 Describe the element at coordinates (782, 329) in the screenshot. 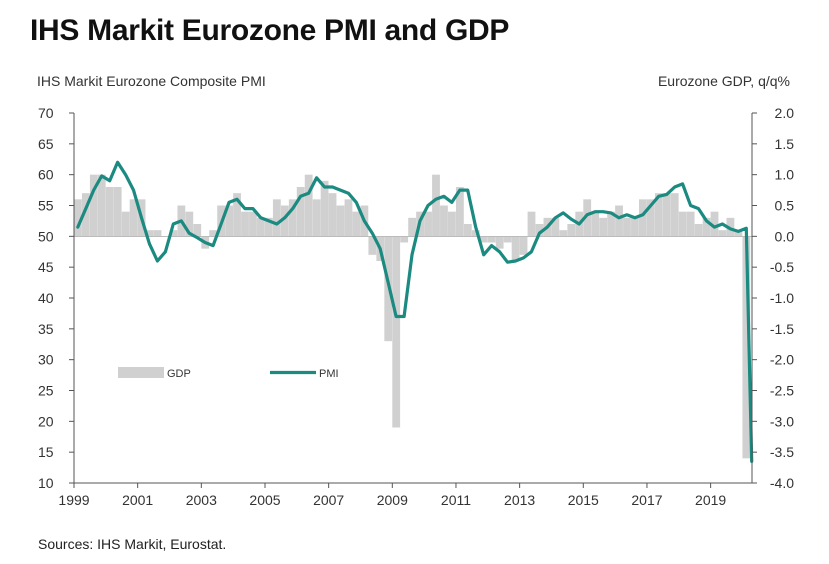

I see `right-tick-label: -1.5` at that location.